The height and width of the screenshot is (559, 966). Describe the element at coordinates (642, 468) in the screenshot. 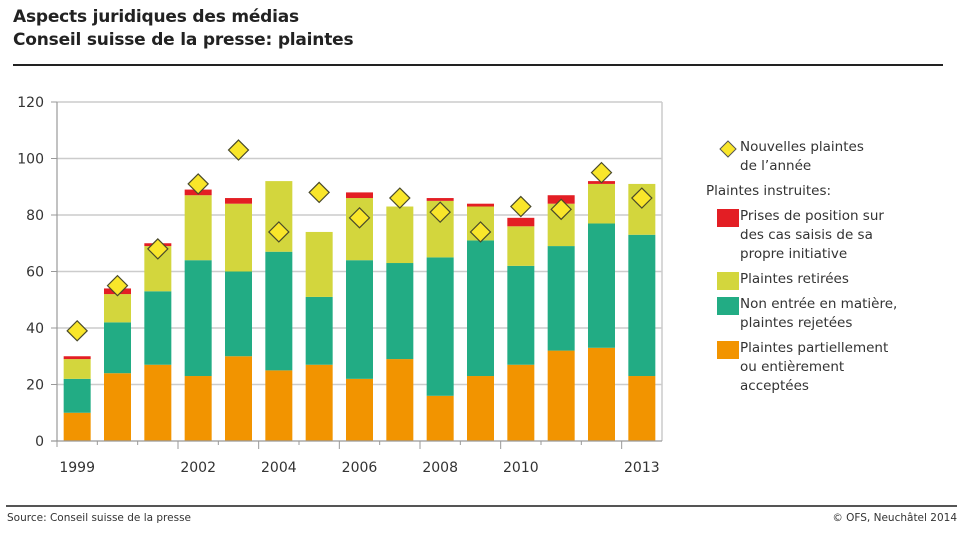

I see `x-tick-label: 2013` at that location.